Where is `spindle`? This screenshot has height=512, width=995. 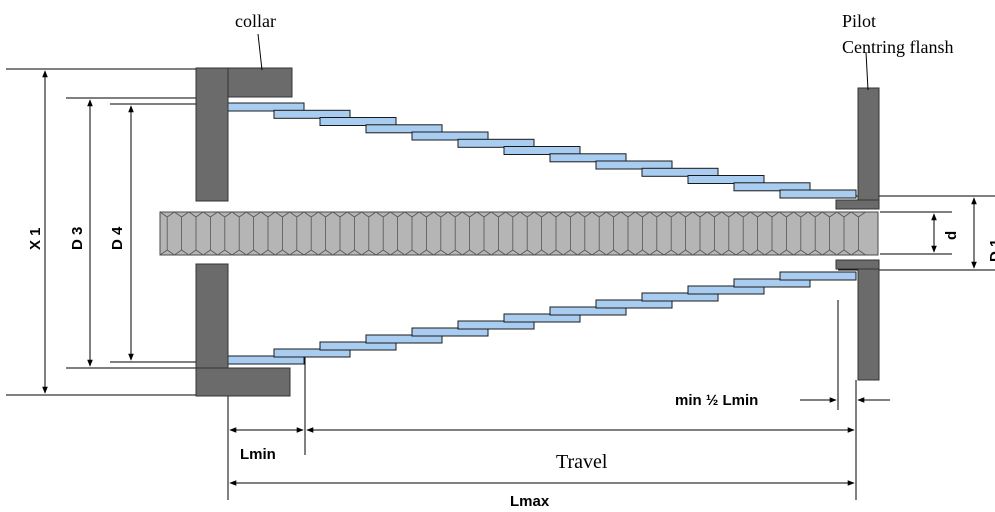 spindle is located at coordinates (519, 233).